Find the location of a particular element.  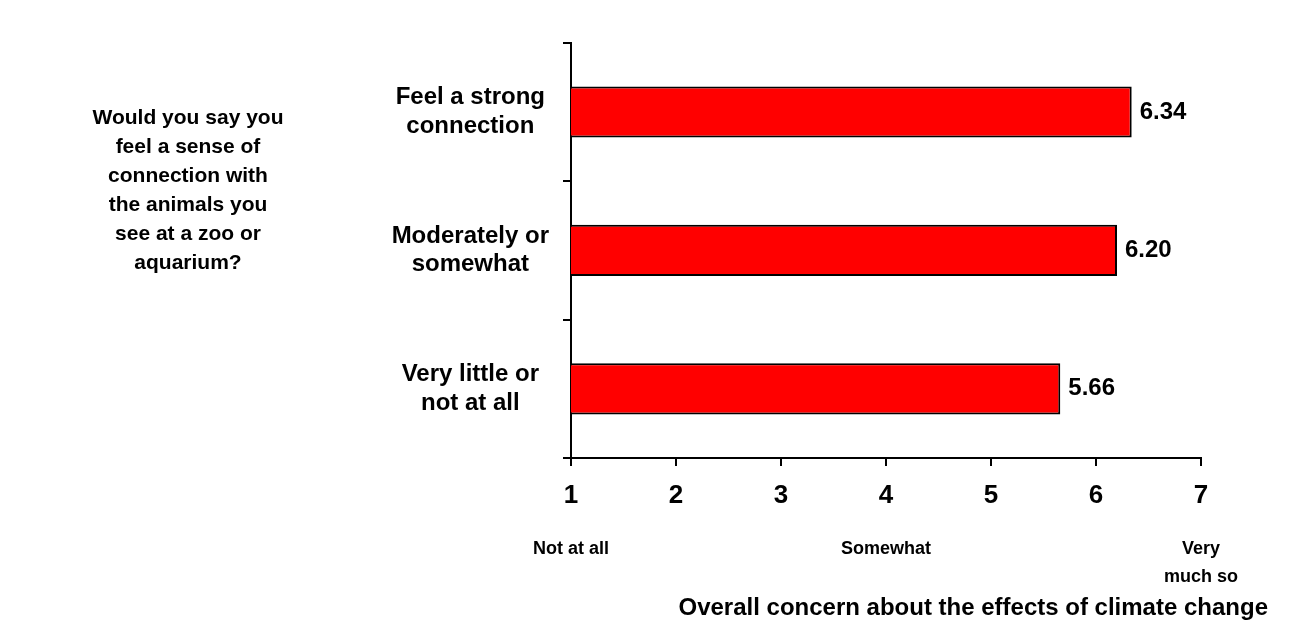

y-tick-label: Feel a strong connection is located at coordinates (470, 110).